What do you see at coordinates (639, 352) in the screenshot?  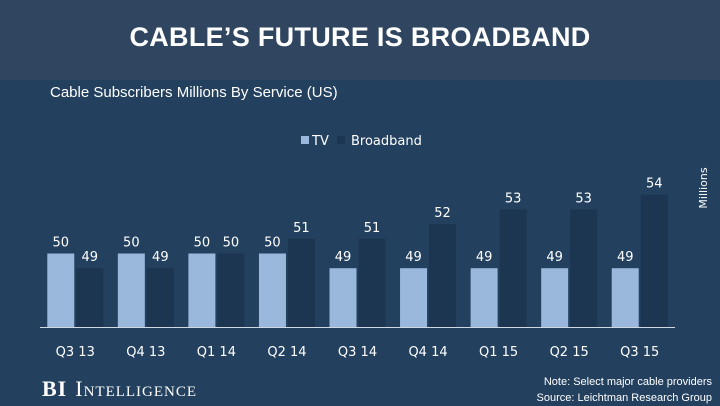 I see `x-tick-label: Q3 15` at bounding box center [639, 352].